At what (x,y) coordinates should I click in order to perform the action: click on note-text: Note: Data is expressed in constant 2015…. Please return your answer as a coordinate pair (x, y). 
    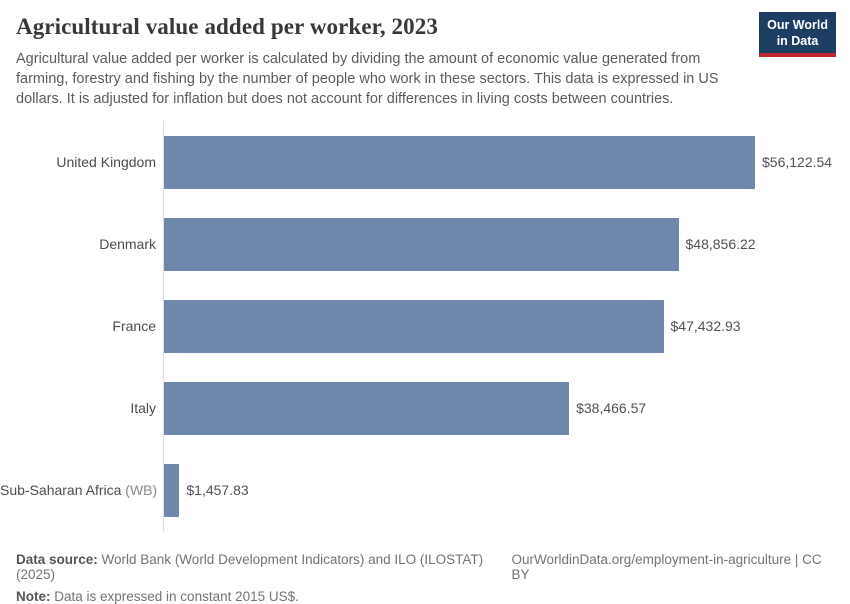
    Looking at the image, I should click on (425, 596).